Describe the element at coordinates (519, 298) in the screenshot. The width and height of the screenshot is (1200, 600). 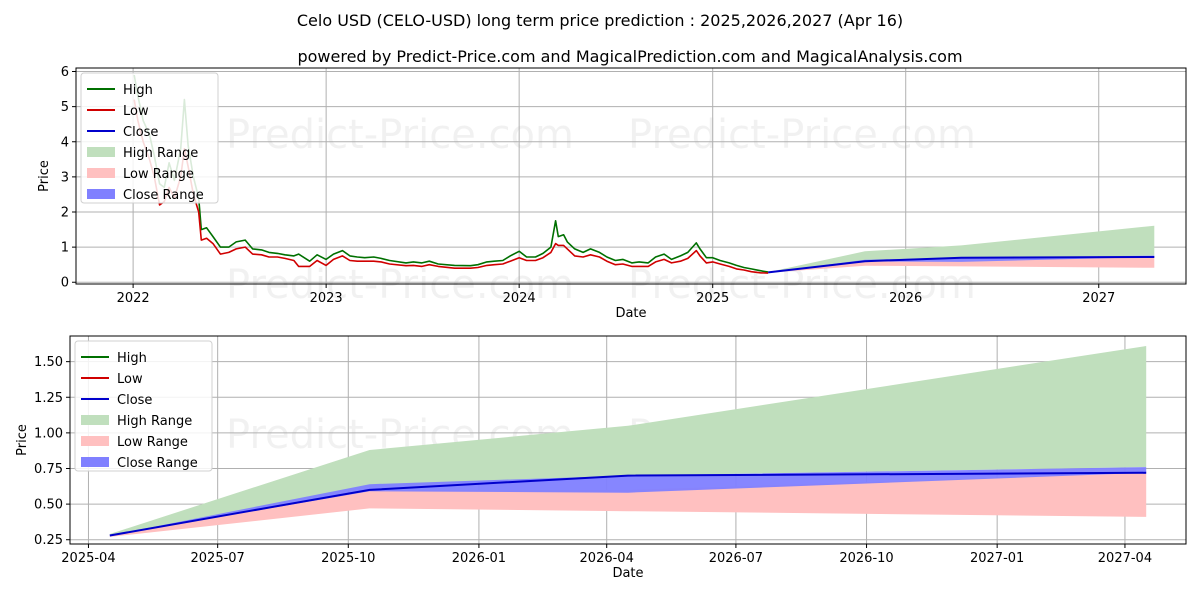
I see `x-tick-label: 2024` at that location.